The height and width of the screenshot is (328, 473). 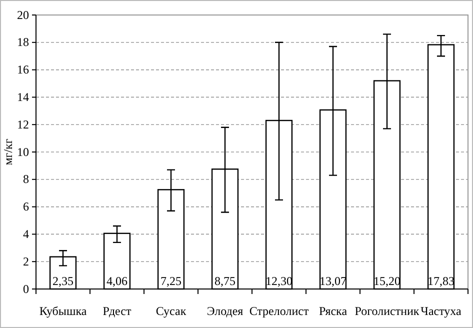 I want to click on y-tick-label: 12, so click(x=23, y=124).